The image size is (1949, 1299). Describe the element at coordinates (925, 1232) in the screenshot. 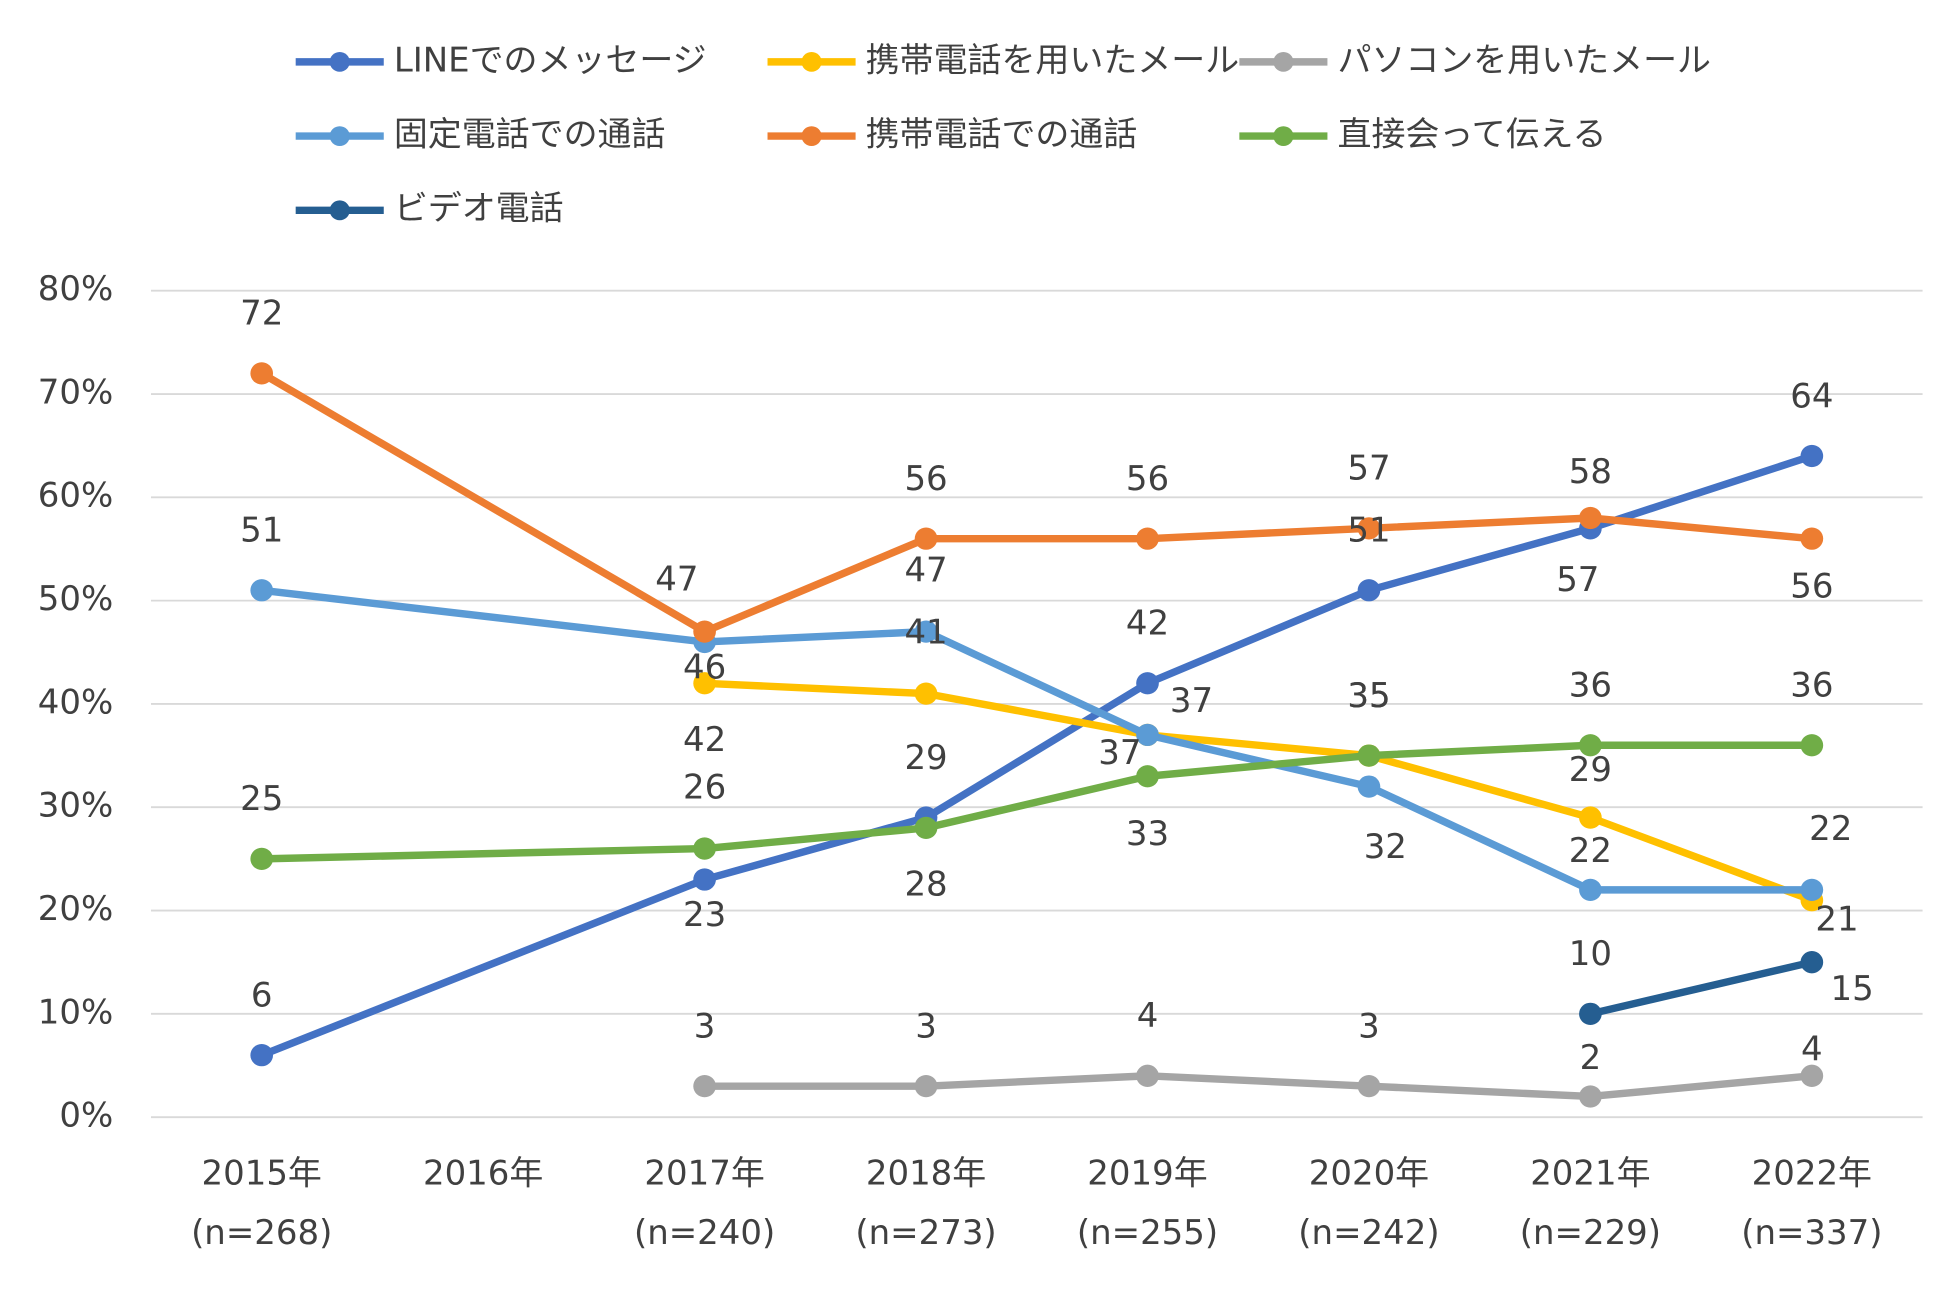

I see `x-tick-sublabel: (n=273)` at that location.